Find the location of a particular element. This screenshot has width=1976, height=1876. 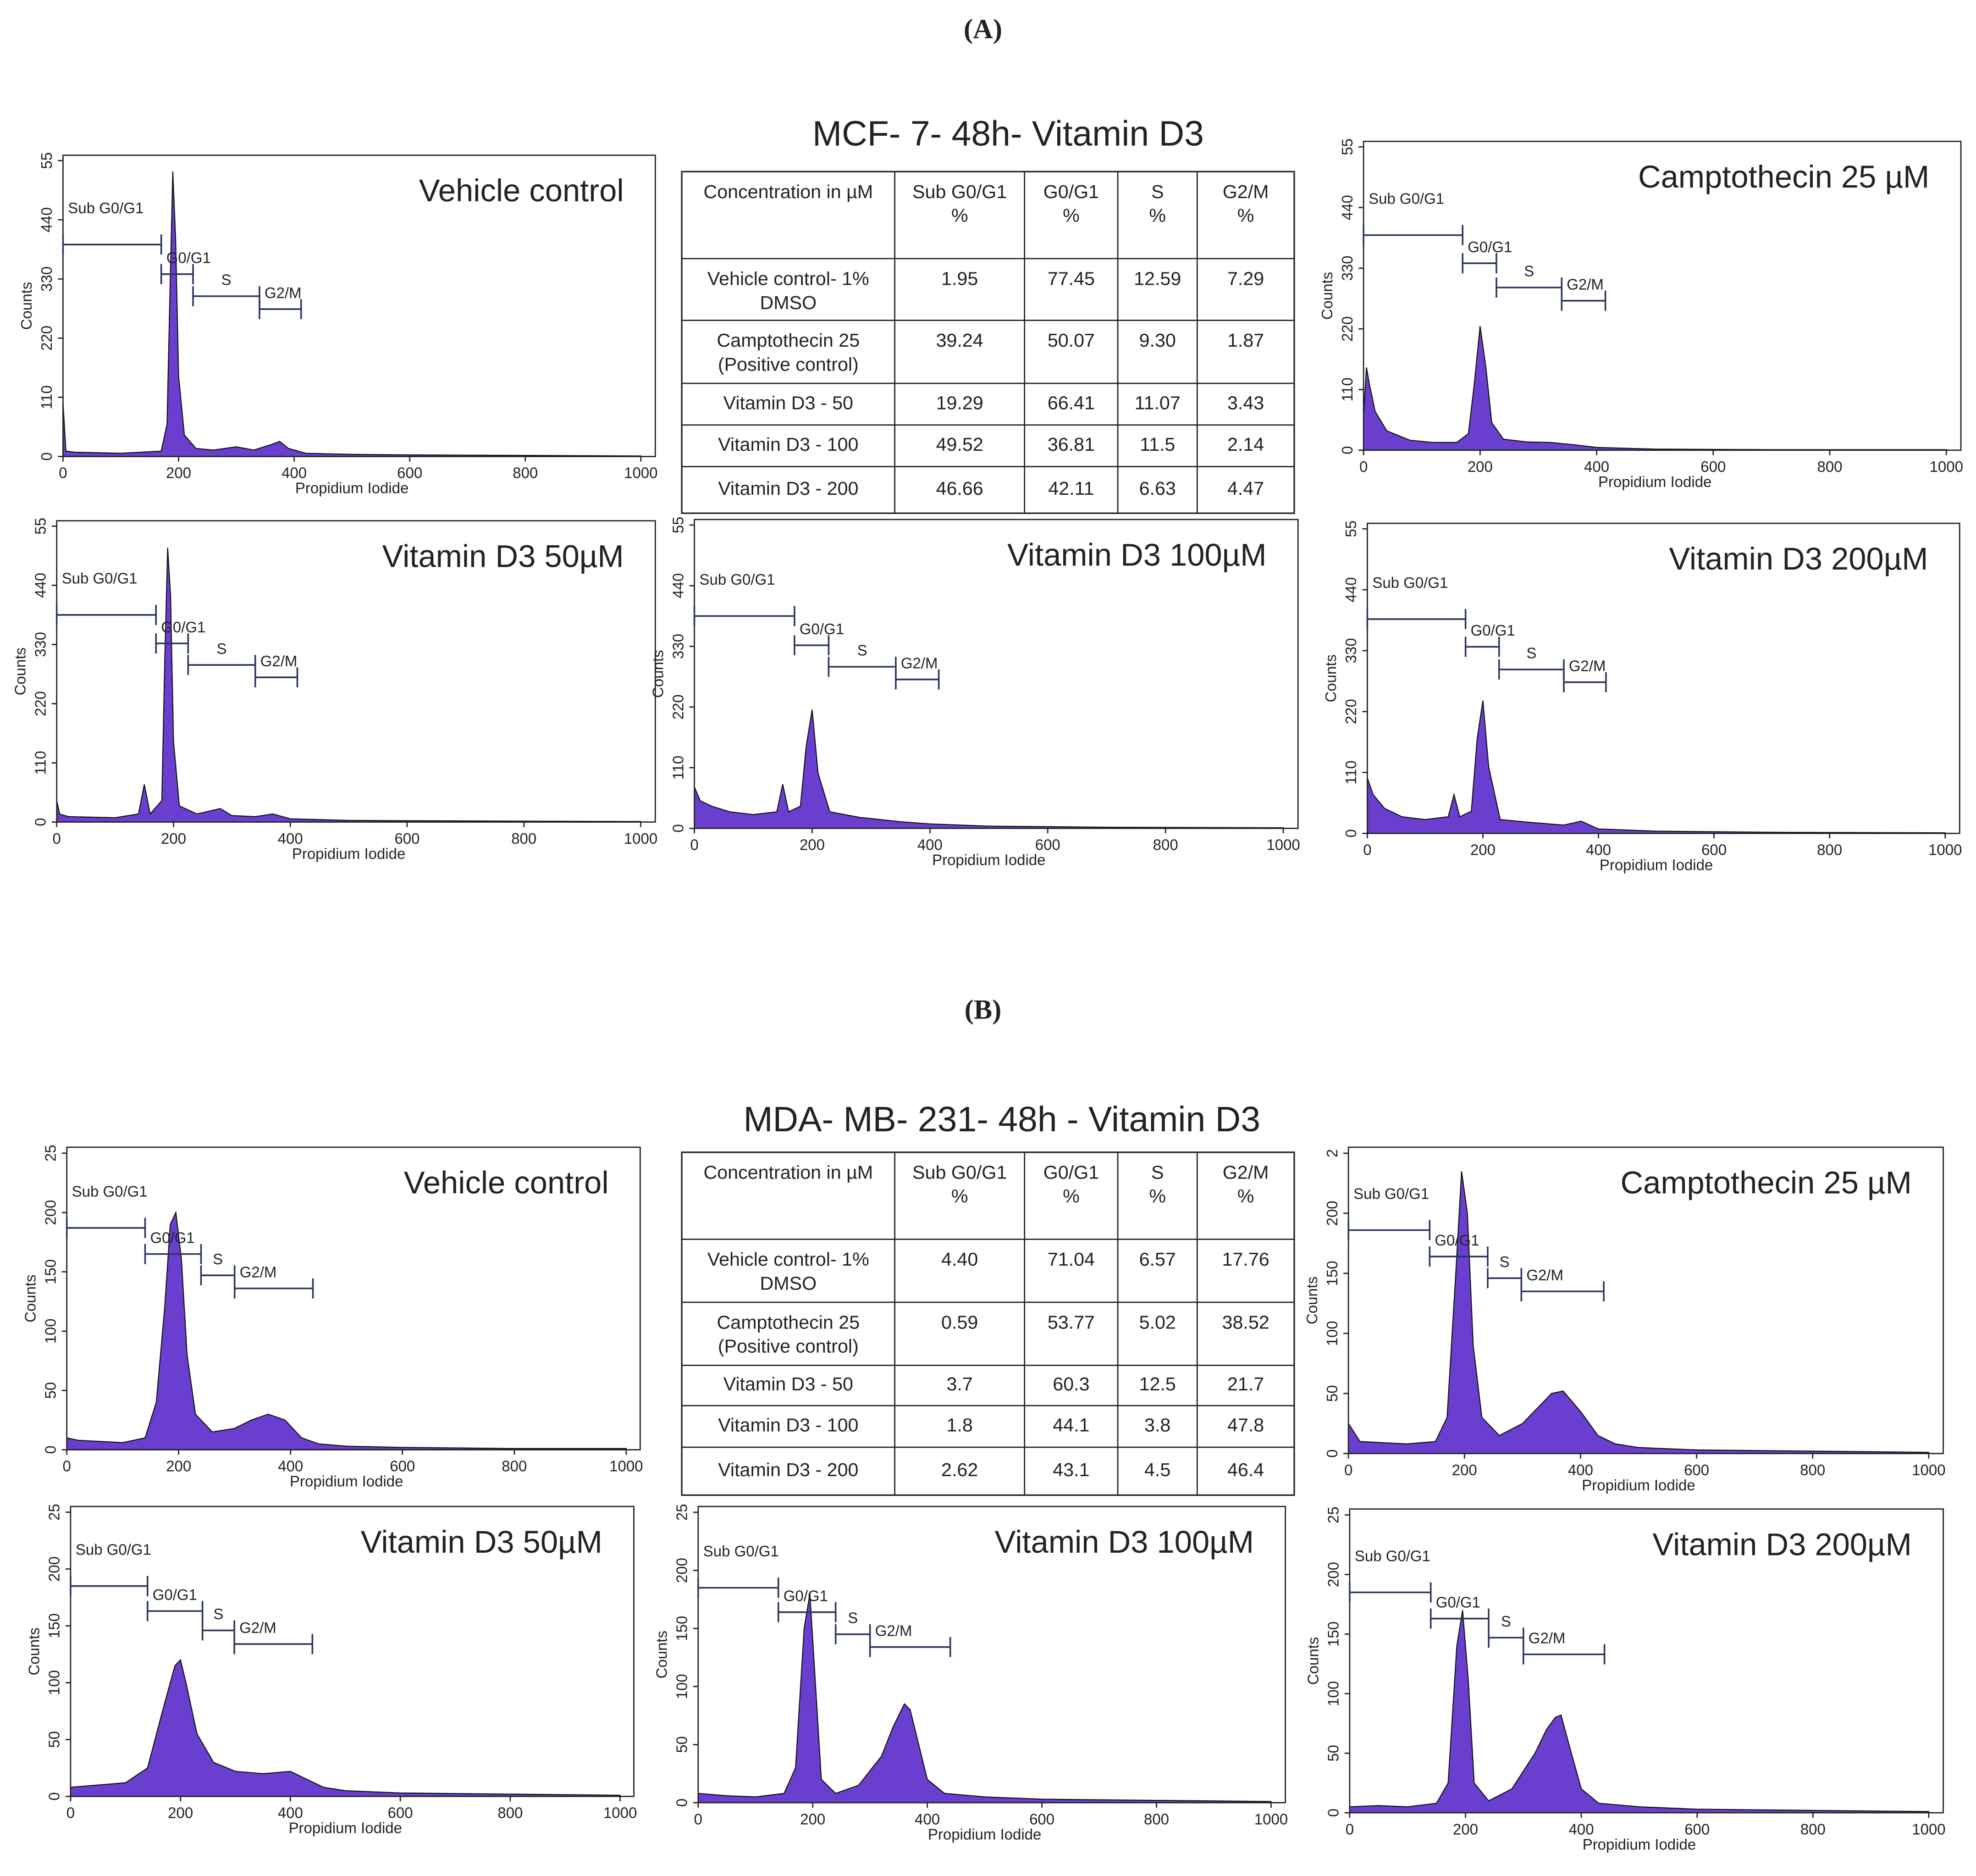

table-cell: 3.7 is located at coordinates (959, 1384).